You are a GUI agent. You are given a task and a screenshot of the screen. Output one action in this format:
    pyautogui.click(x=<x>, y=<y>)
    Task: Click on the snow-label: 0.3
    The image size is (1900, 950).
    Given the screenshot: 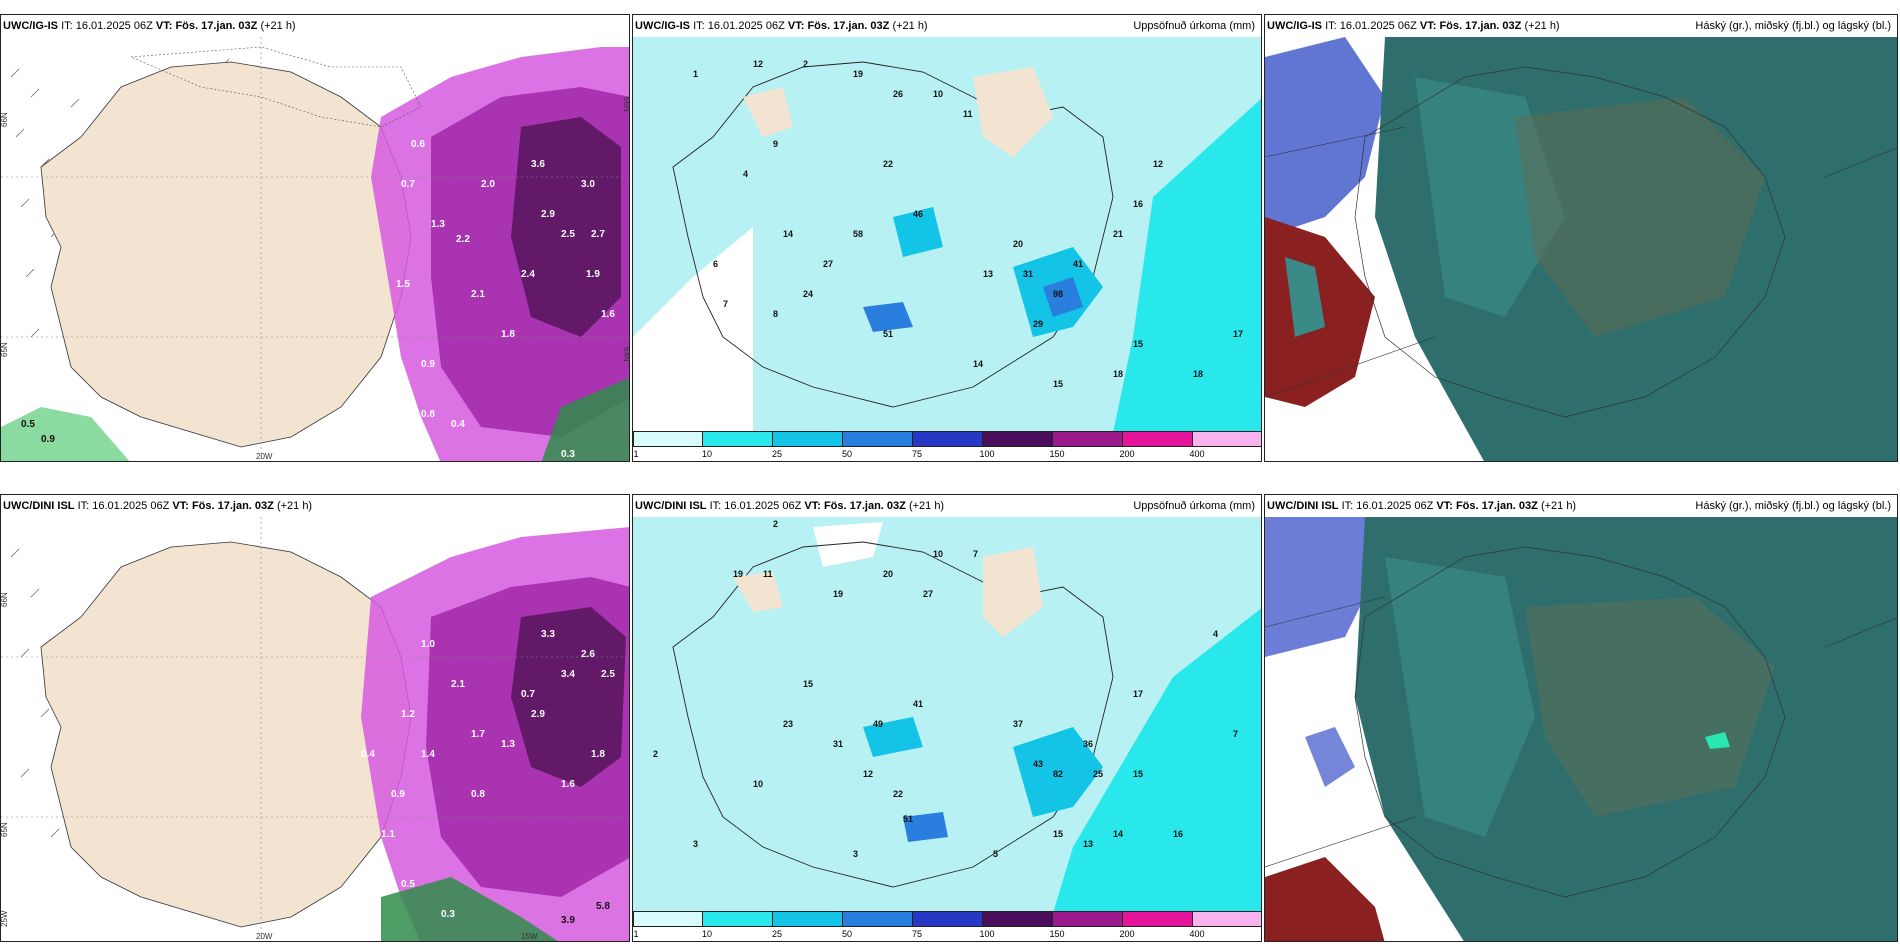 What is the action you would take?
    pyautogui.click(x=448, y=914)
    